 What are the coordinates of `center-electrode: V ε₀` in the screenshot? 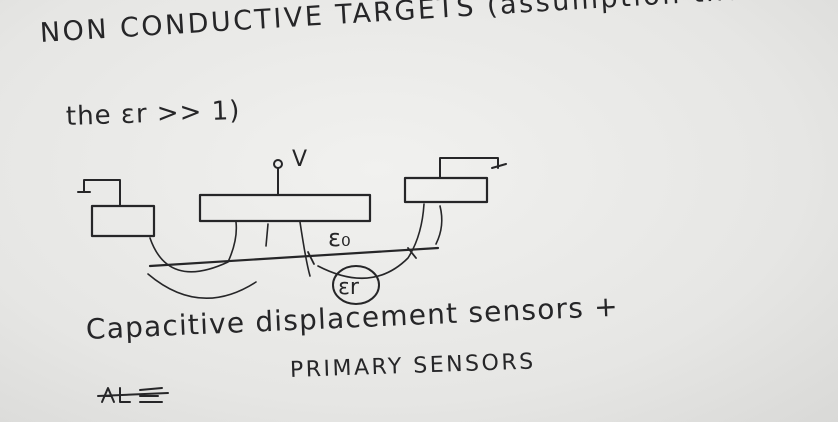 It's located at (285, 199).